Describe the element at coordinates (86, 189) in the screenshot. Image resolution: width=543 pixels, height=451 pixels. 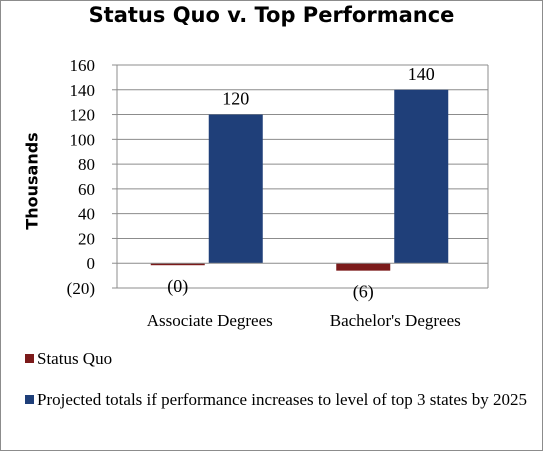
I see `y-tick-label-60: 60` at that location.